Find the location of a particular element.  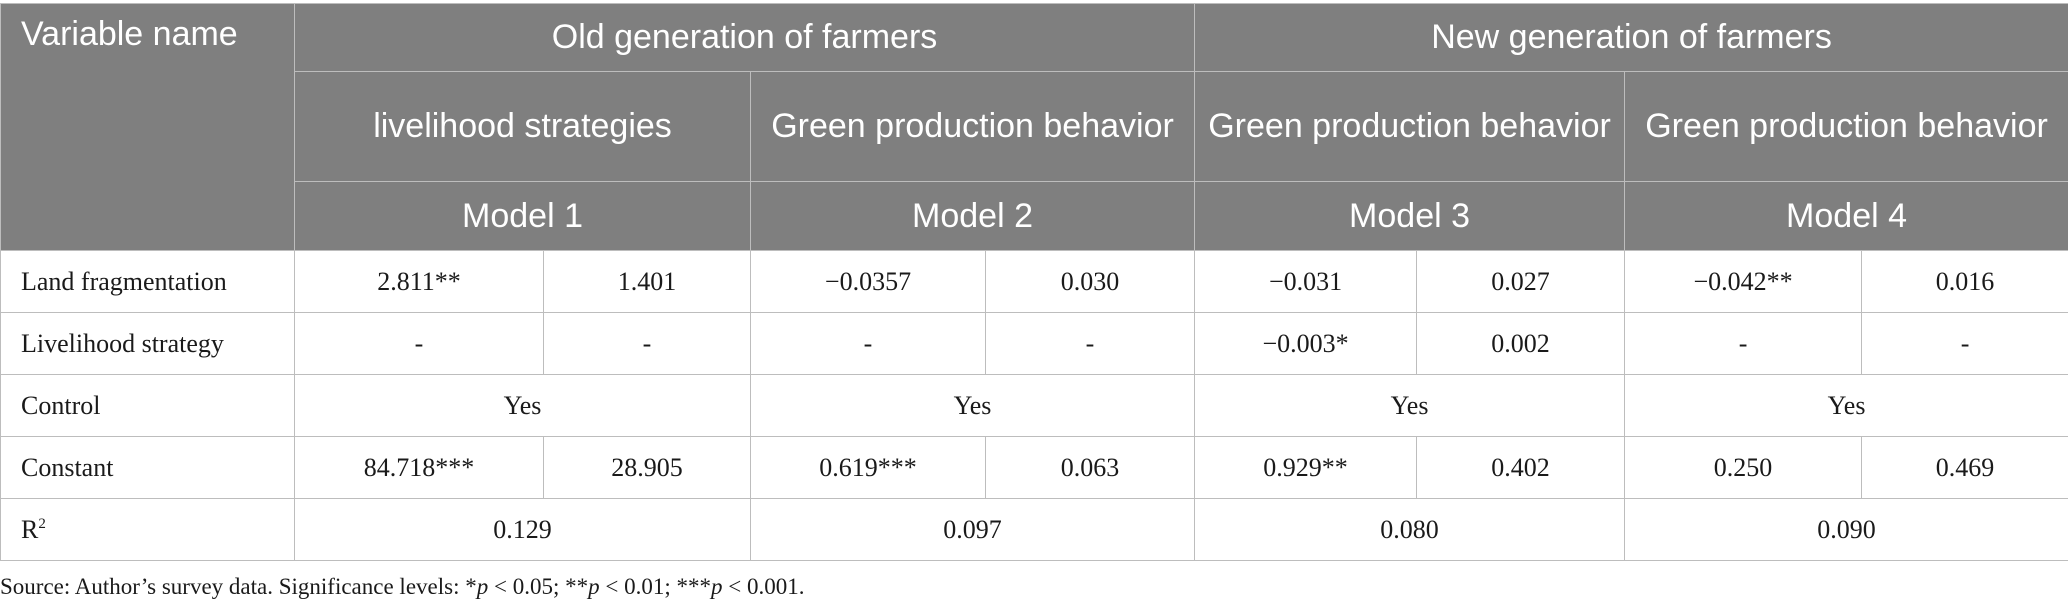

header-group-old: Old generation of farmers is located at coordinates (744, 37).